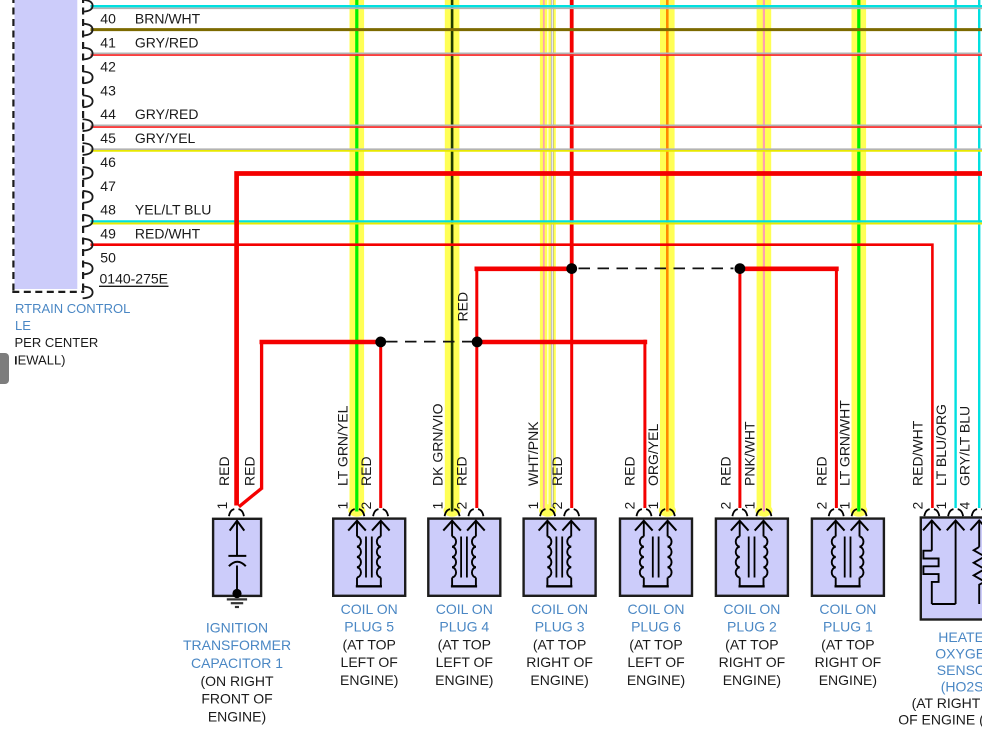 The image size is (982, 740). Describe the element at coordinates (464, 627) in the screenshot. I see `svg-text: PLUG 4` at that location.